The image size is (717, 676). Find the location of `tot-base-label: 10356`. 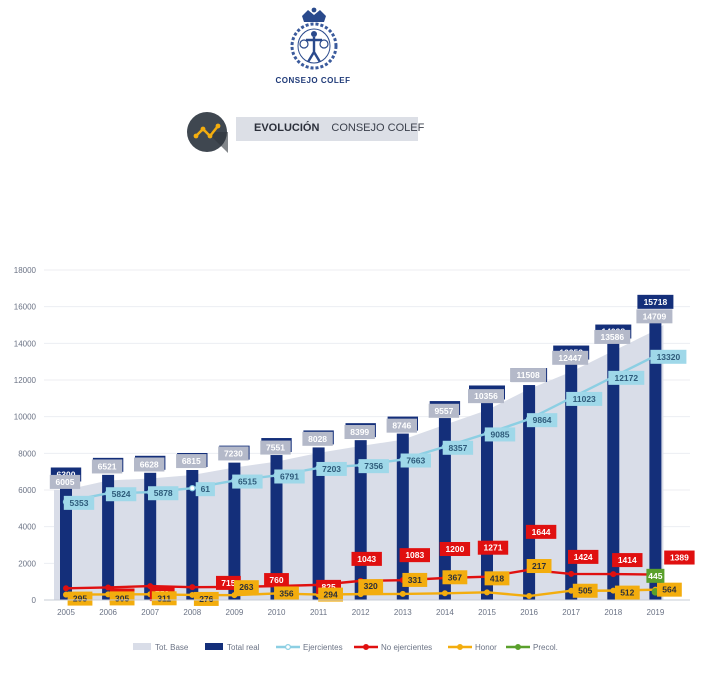

tot-base-label: 10356 is located at coordinates (486, 396).